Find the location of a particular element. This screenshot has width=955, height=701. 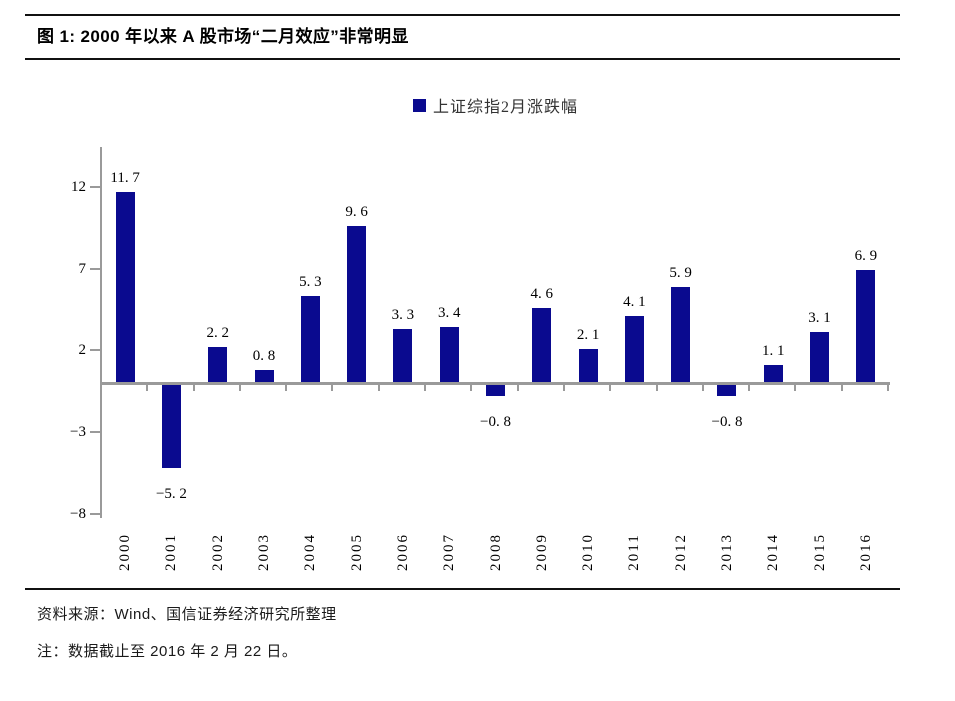

bar-value-label: 6. 9 is located at coordinates (866, 256).